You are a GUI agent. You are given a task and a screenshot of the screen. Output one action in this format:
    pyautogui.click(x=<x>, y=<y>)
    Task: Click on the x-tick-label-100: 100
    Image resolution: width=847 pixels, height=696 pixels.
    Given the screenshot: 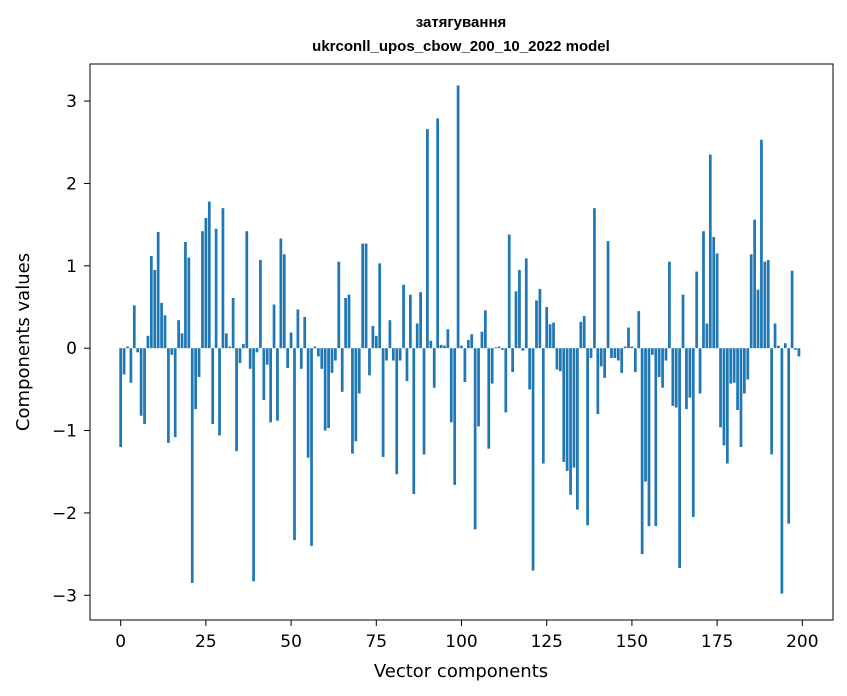 What is the action you would take?
    pyautogui.click(x=461, y=642)
    